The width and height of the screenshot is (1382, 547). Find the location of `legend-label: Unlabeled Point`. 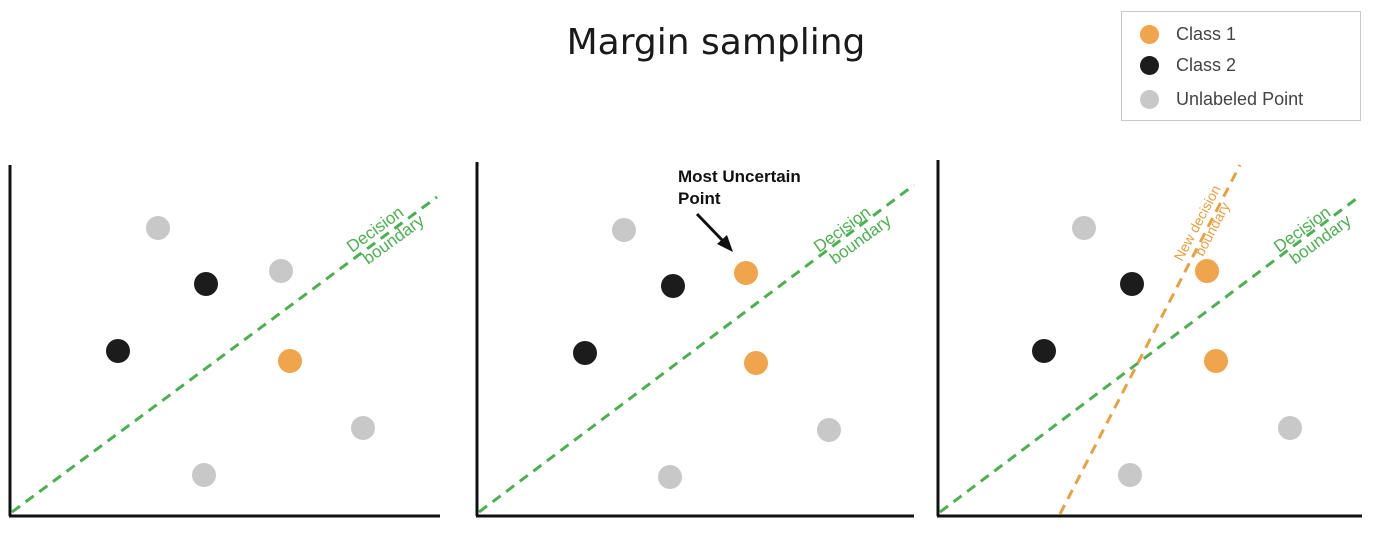

legend-label: Unlabeled Point is located at coordinates (1240, 99).